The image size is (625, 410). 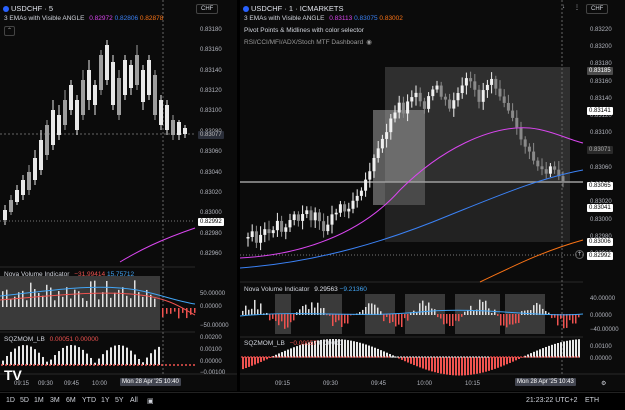 I want to click on range-button-6m: 6M, so click(x=71, y=400).